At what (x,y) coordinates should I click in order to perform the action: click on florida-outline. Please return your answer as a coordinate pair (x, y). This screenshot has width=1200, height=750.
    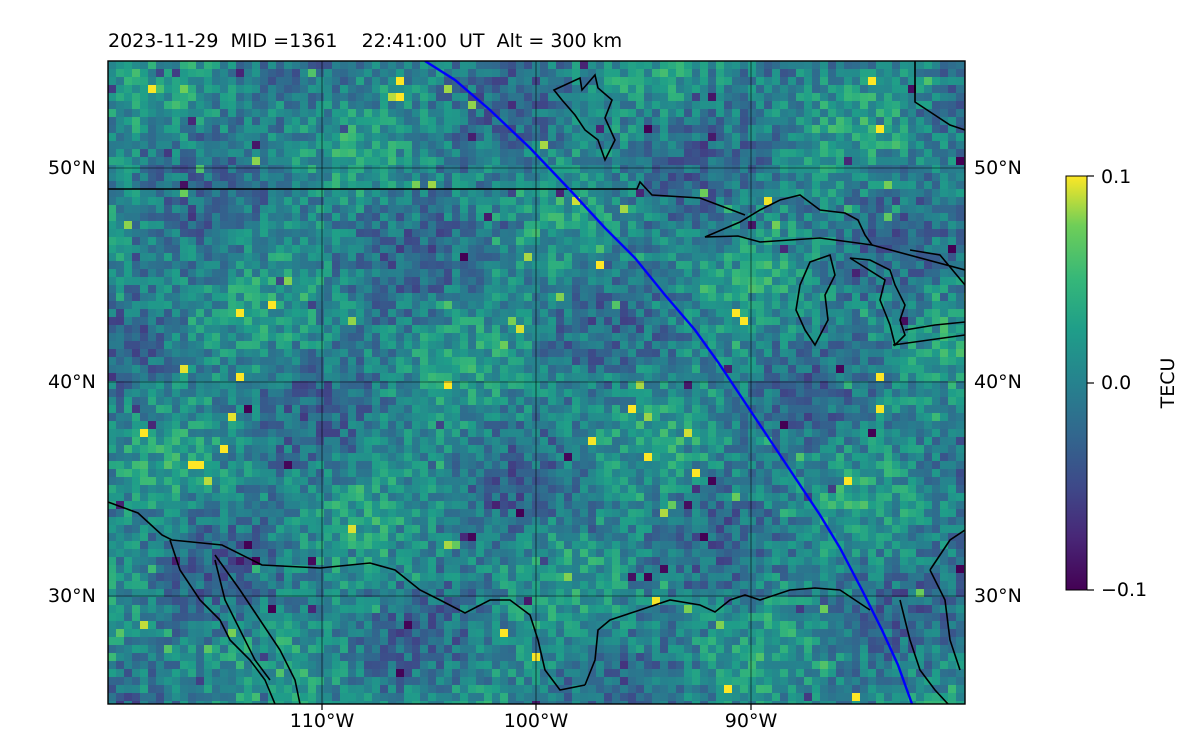
    Looking at the image, I should click on (932, 616).